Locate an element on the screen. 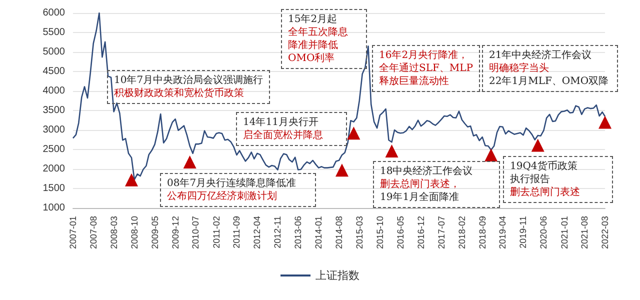 This screenshot has width=640, height=300. annotation: 19Q4货币政策 is located at coordinates (544, 166).